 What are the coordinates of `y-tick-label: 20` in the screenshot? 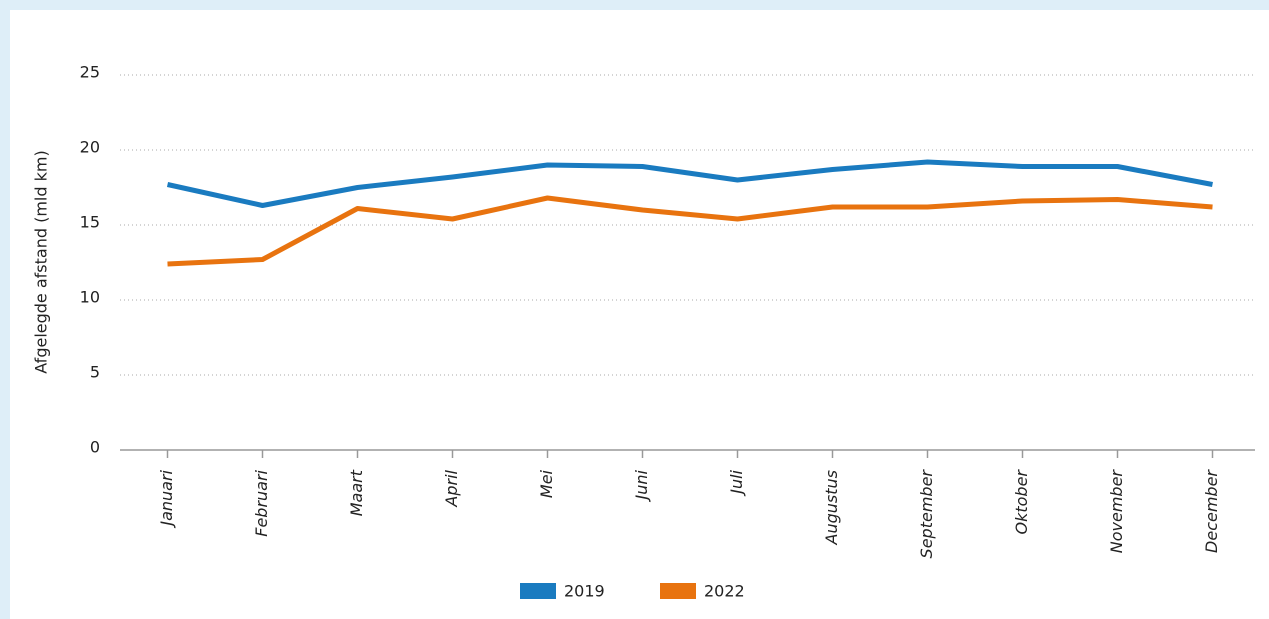 It's located at (90, 147).